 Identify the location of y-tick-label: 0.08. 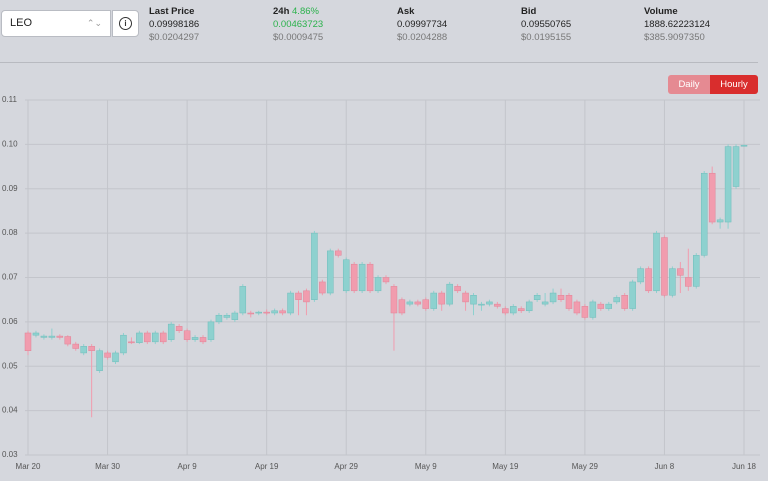
(10, 232).